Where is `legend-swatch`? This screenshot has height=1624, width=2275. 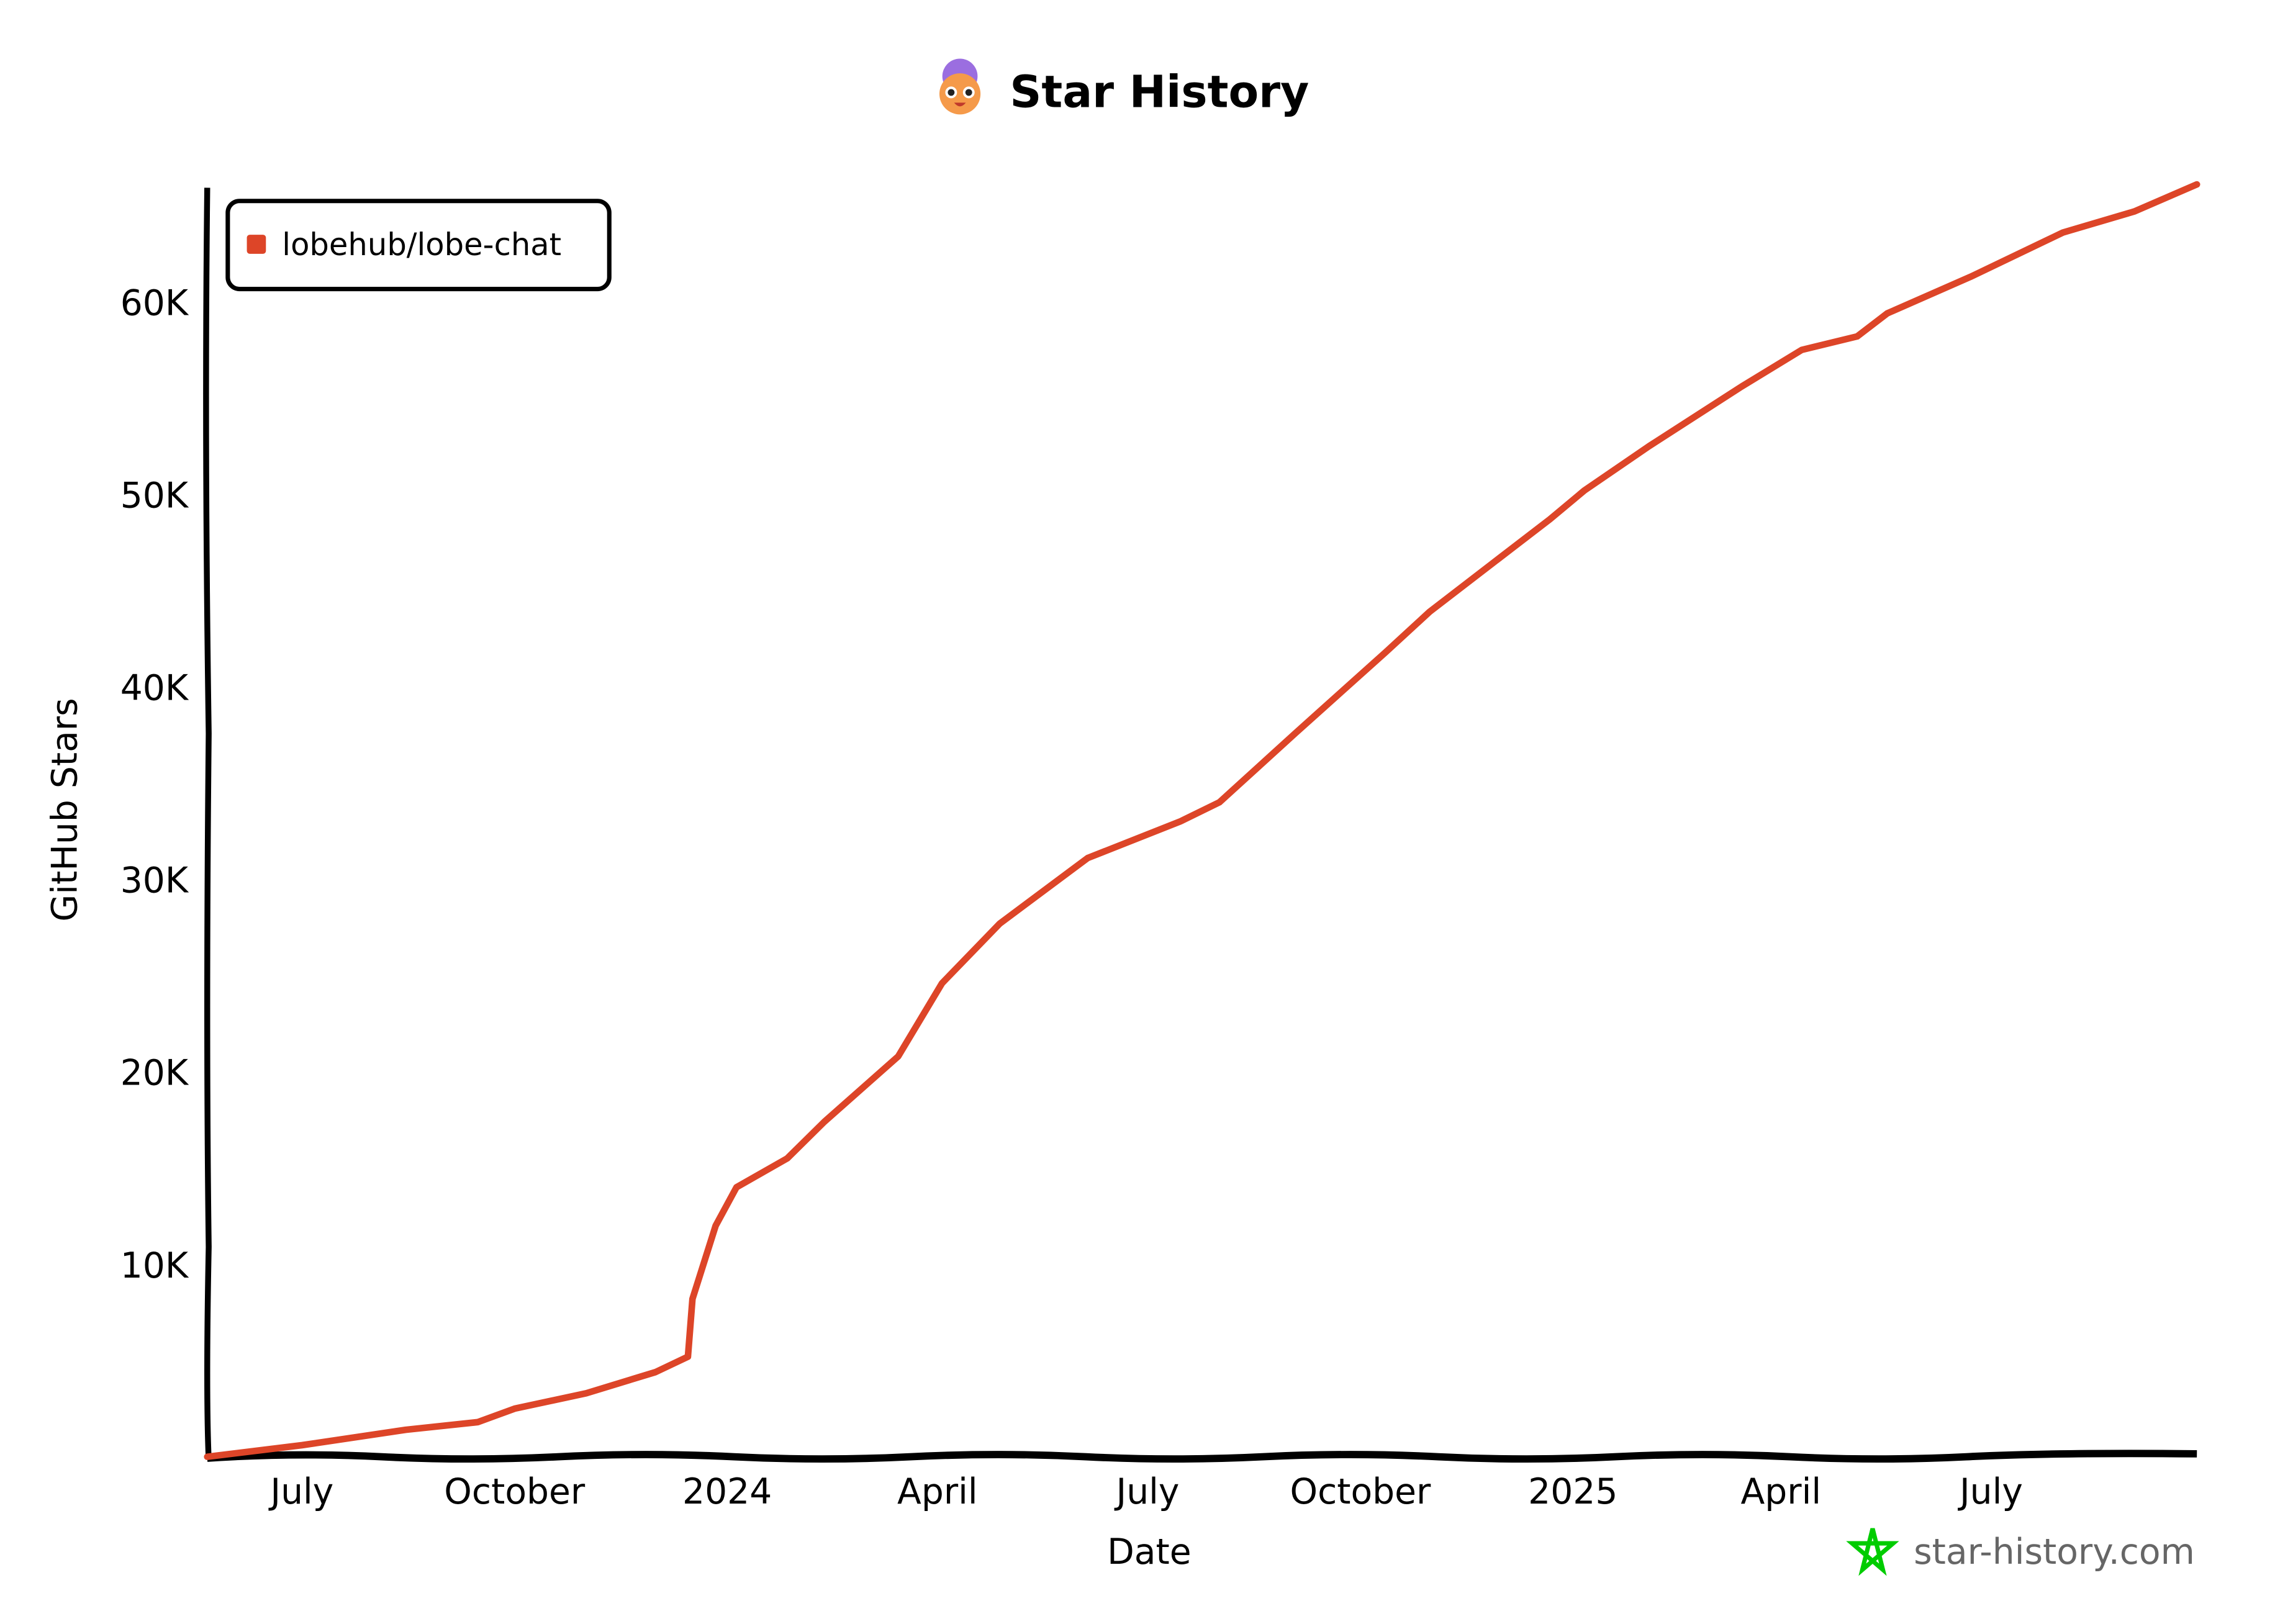 legend-swatch is located at coordinates (256, 244).